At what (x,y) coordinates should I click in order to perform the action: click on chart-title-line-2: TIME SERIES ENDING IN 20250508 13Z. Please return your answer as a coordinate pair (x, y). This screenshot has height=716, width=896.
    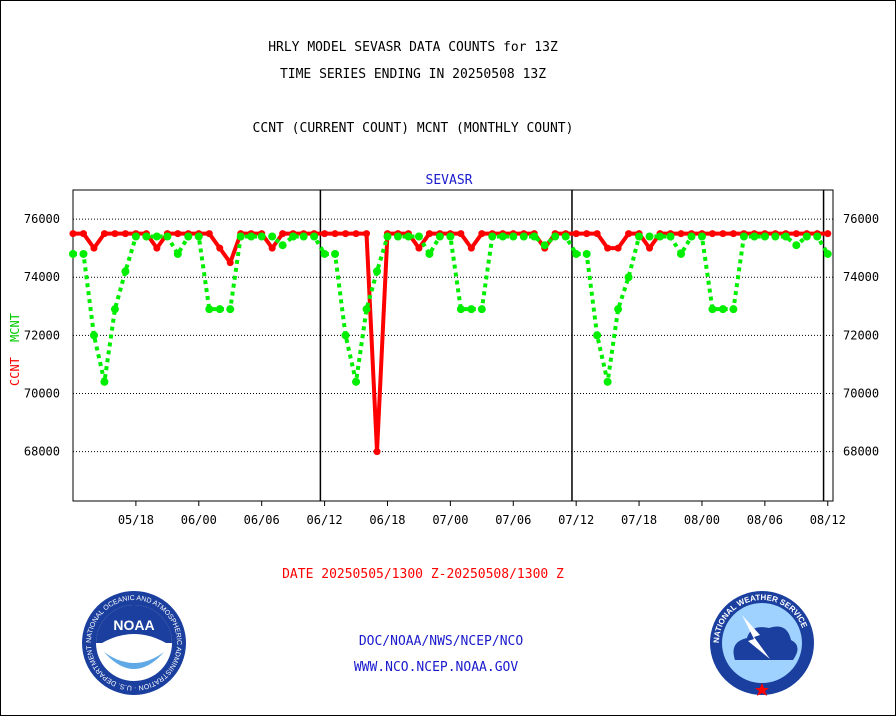
    Looking at the image, I should click on (413, 74).